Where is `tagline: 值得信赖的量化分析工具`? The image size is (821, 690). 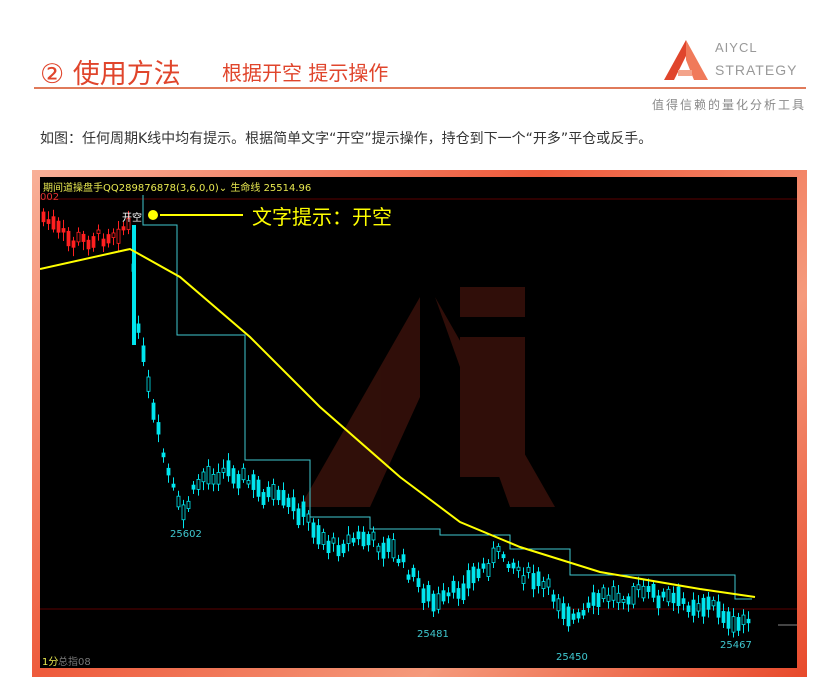 tagline: 值得信赖的量化分析工具 is located at coordinates (728, 105).